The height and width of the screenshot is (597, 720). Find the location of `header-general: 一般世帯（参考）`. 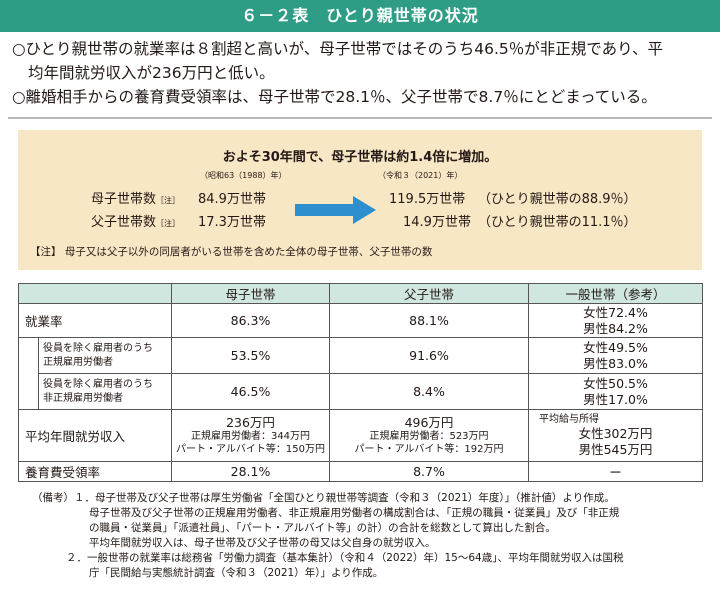

header-general: 一般世帯（参考） is located at coordinates (615, 293).